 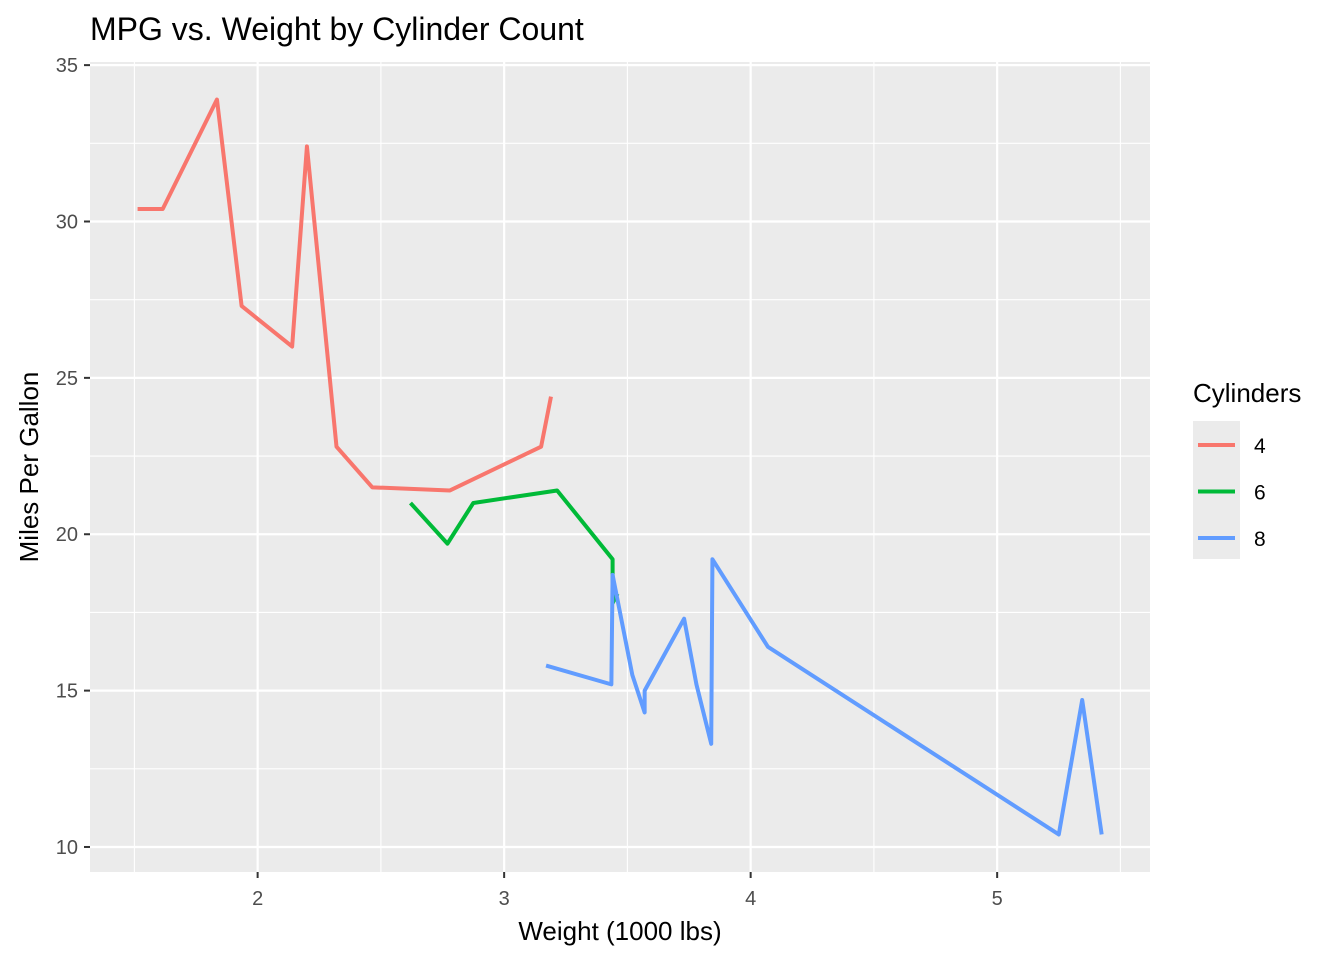 I want to click on legend-label-8: 8, so click(x=1260, y=539).